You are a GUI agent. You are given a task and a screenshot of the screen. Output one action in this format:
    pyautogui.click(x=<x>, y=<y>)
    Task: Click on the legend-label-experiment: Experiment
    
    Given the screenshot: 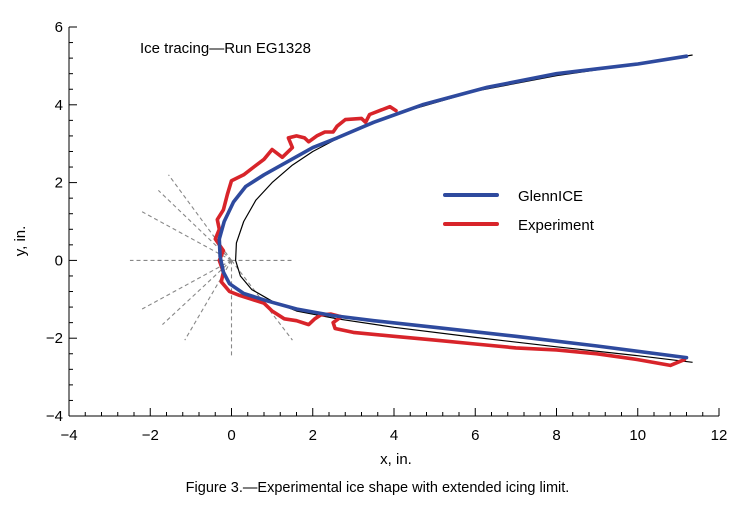 What is the action you would take?
    pyautogui.click(x=556, y=225)
    